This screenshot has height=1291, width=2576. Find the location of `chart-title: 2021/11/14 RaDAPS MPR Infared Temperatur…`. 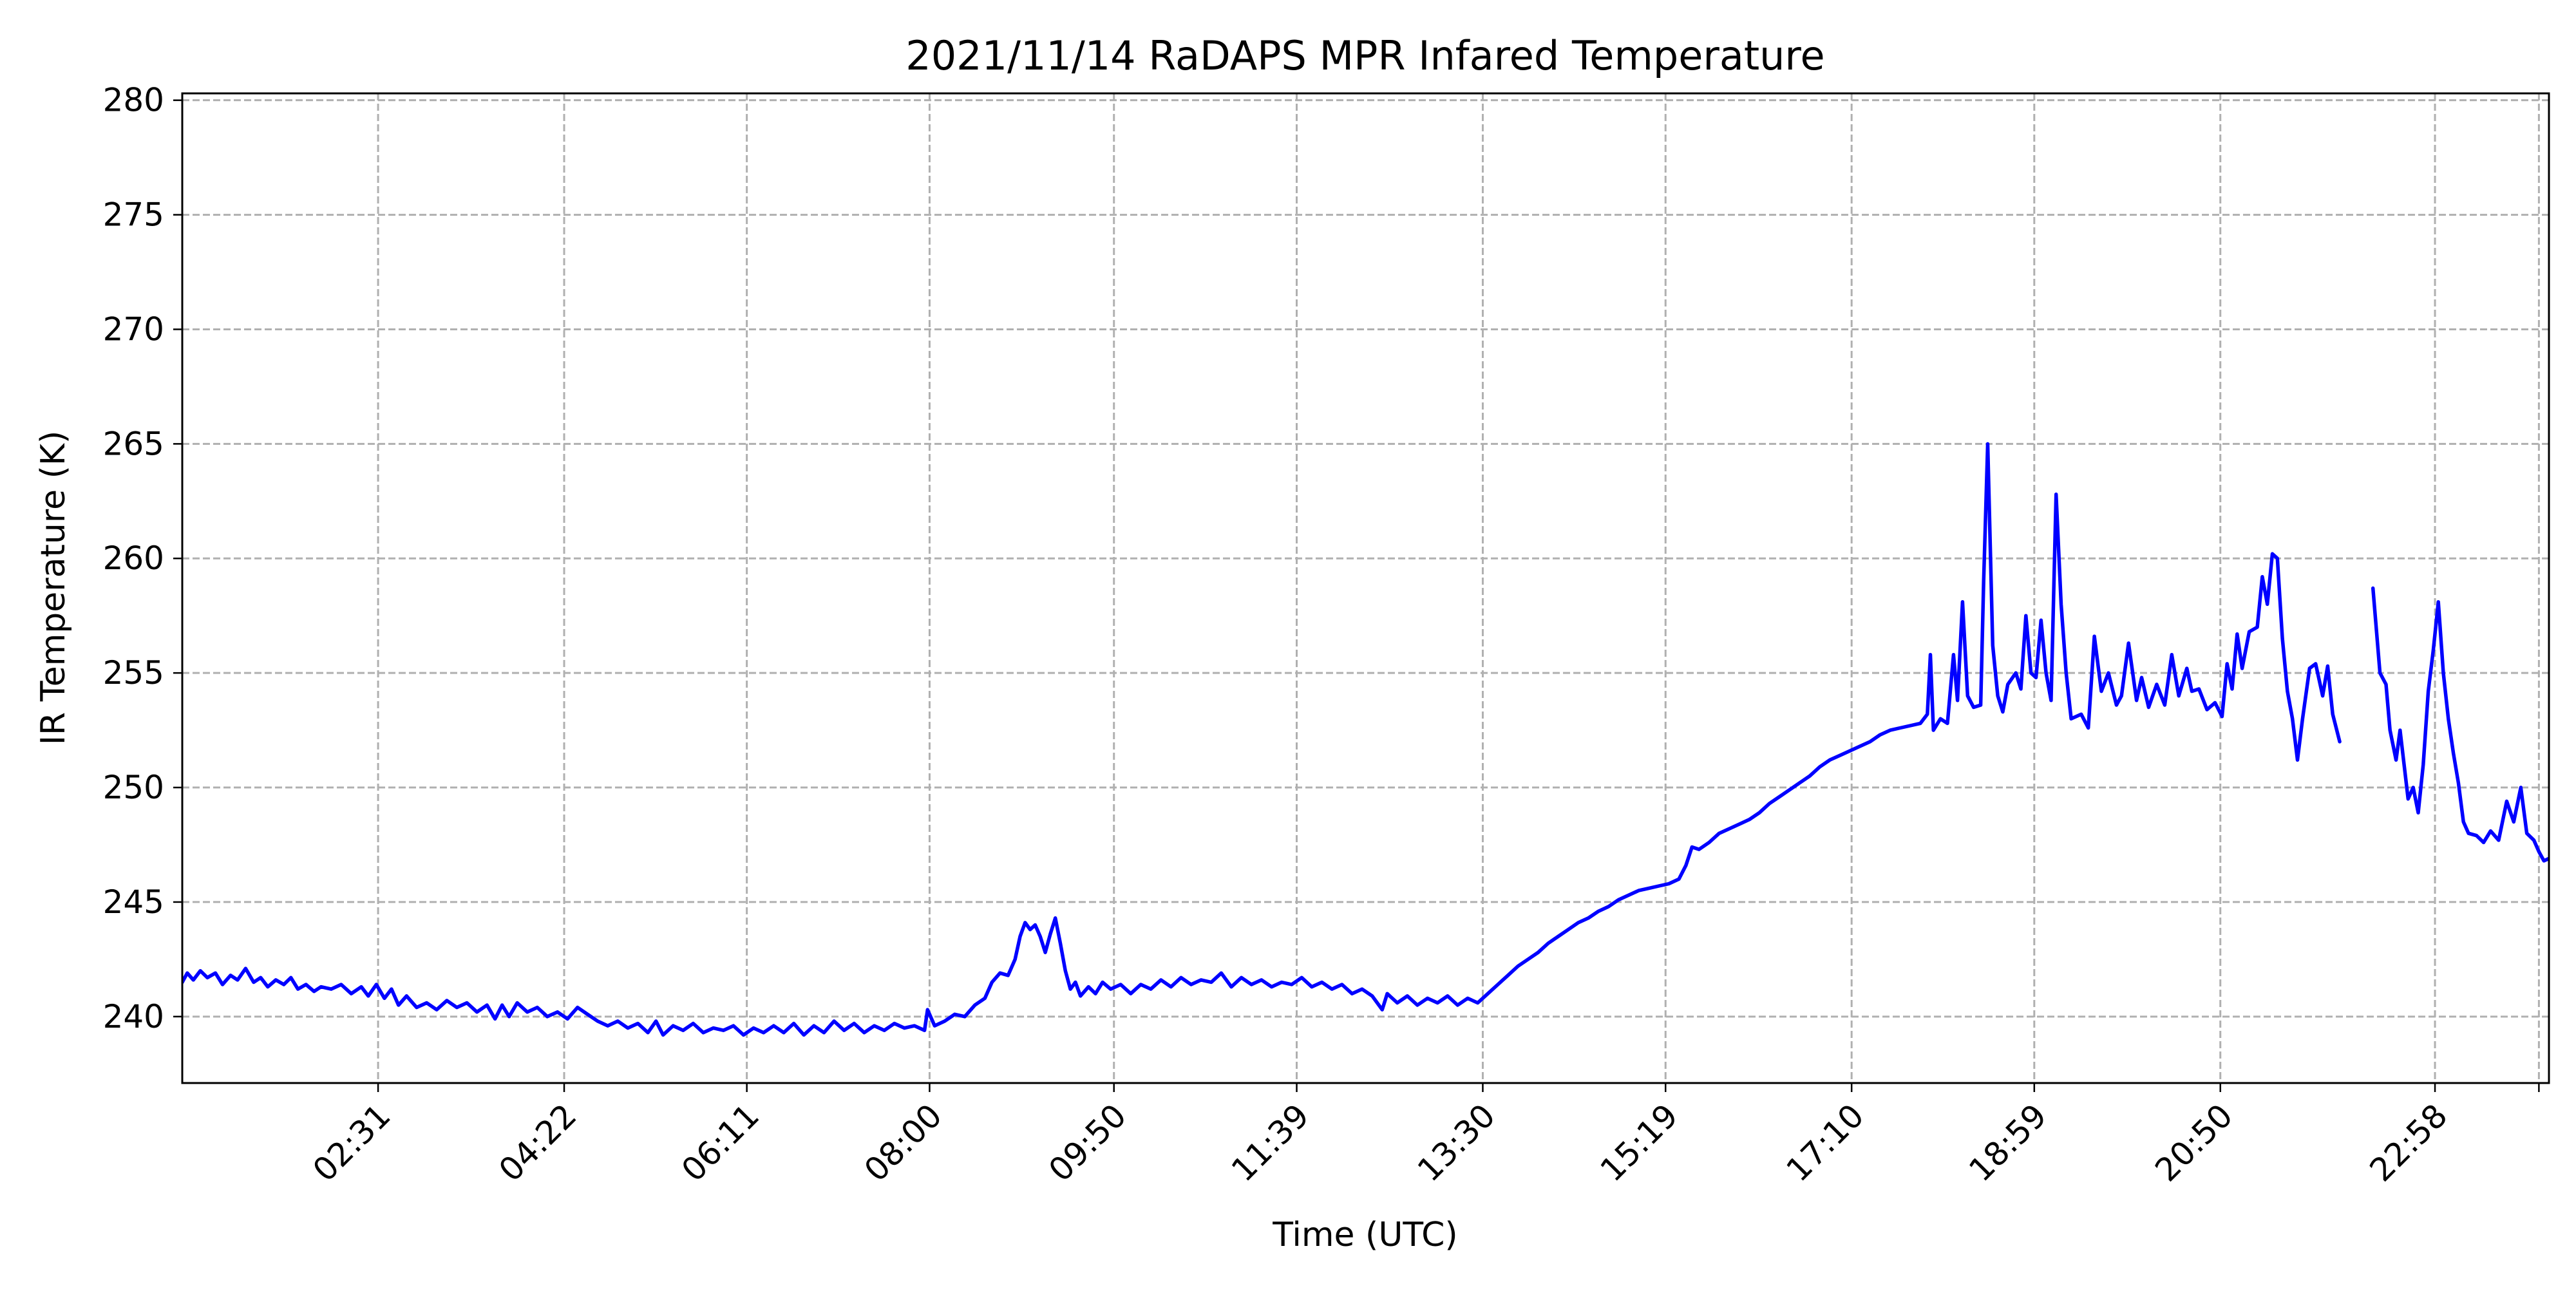

chart-title: 2021/11/14 RaDAPS MPR Infared Temperatur… is located at coordinates (1364, 55).